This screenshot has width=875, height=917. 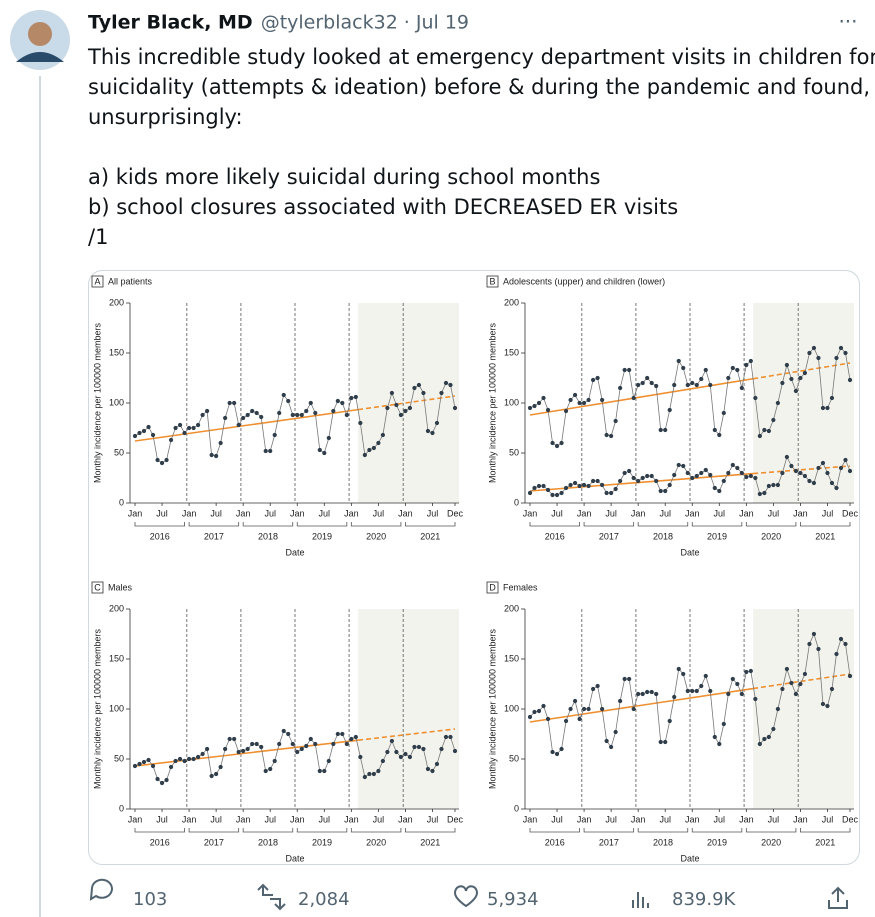 I want to click on year-label: 2016, so click(x=555, y=842).